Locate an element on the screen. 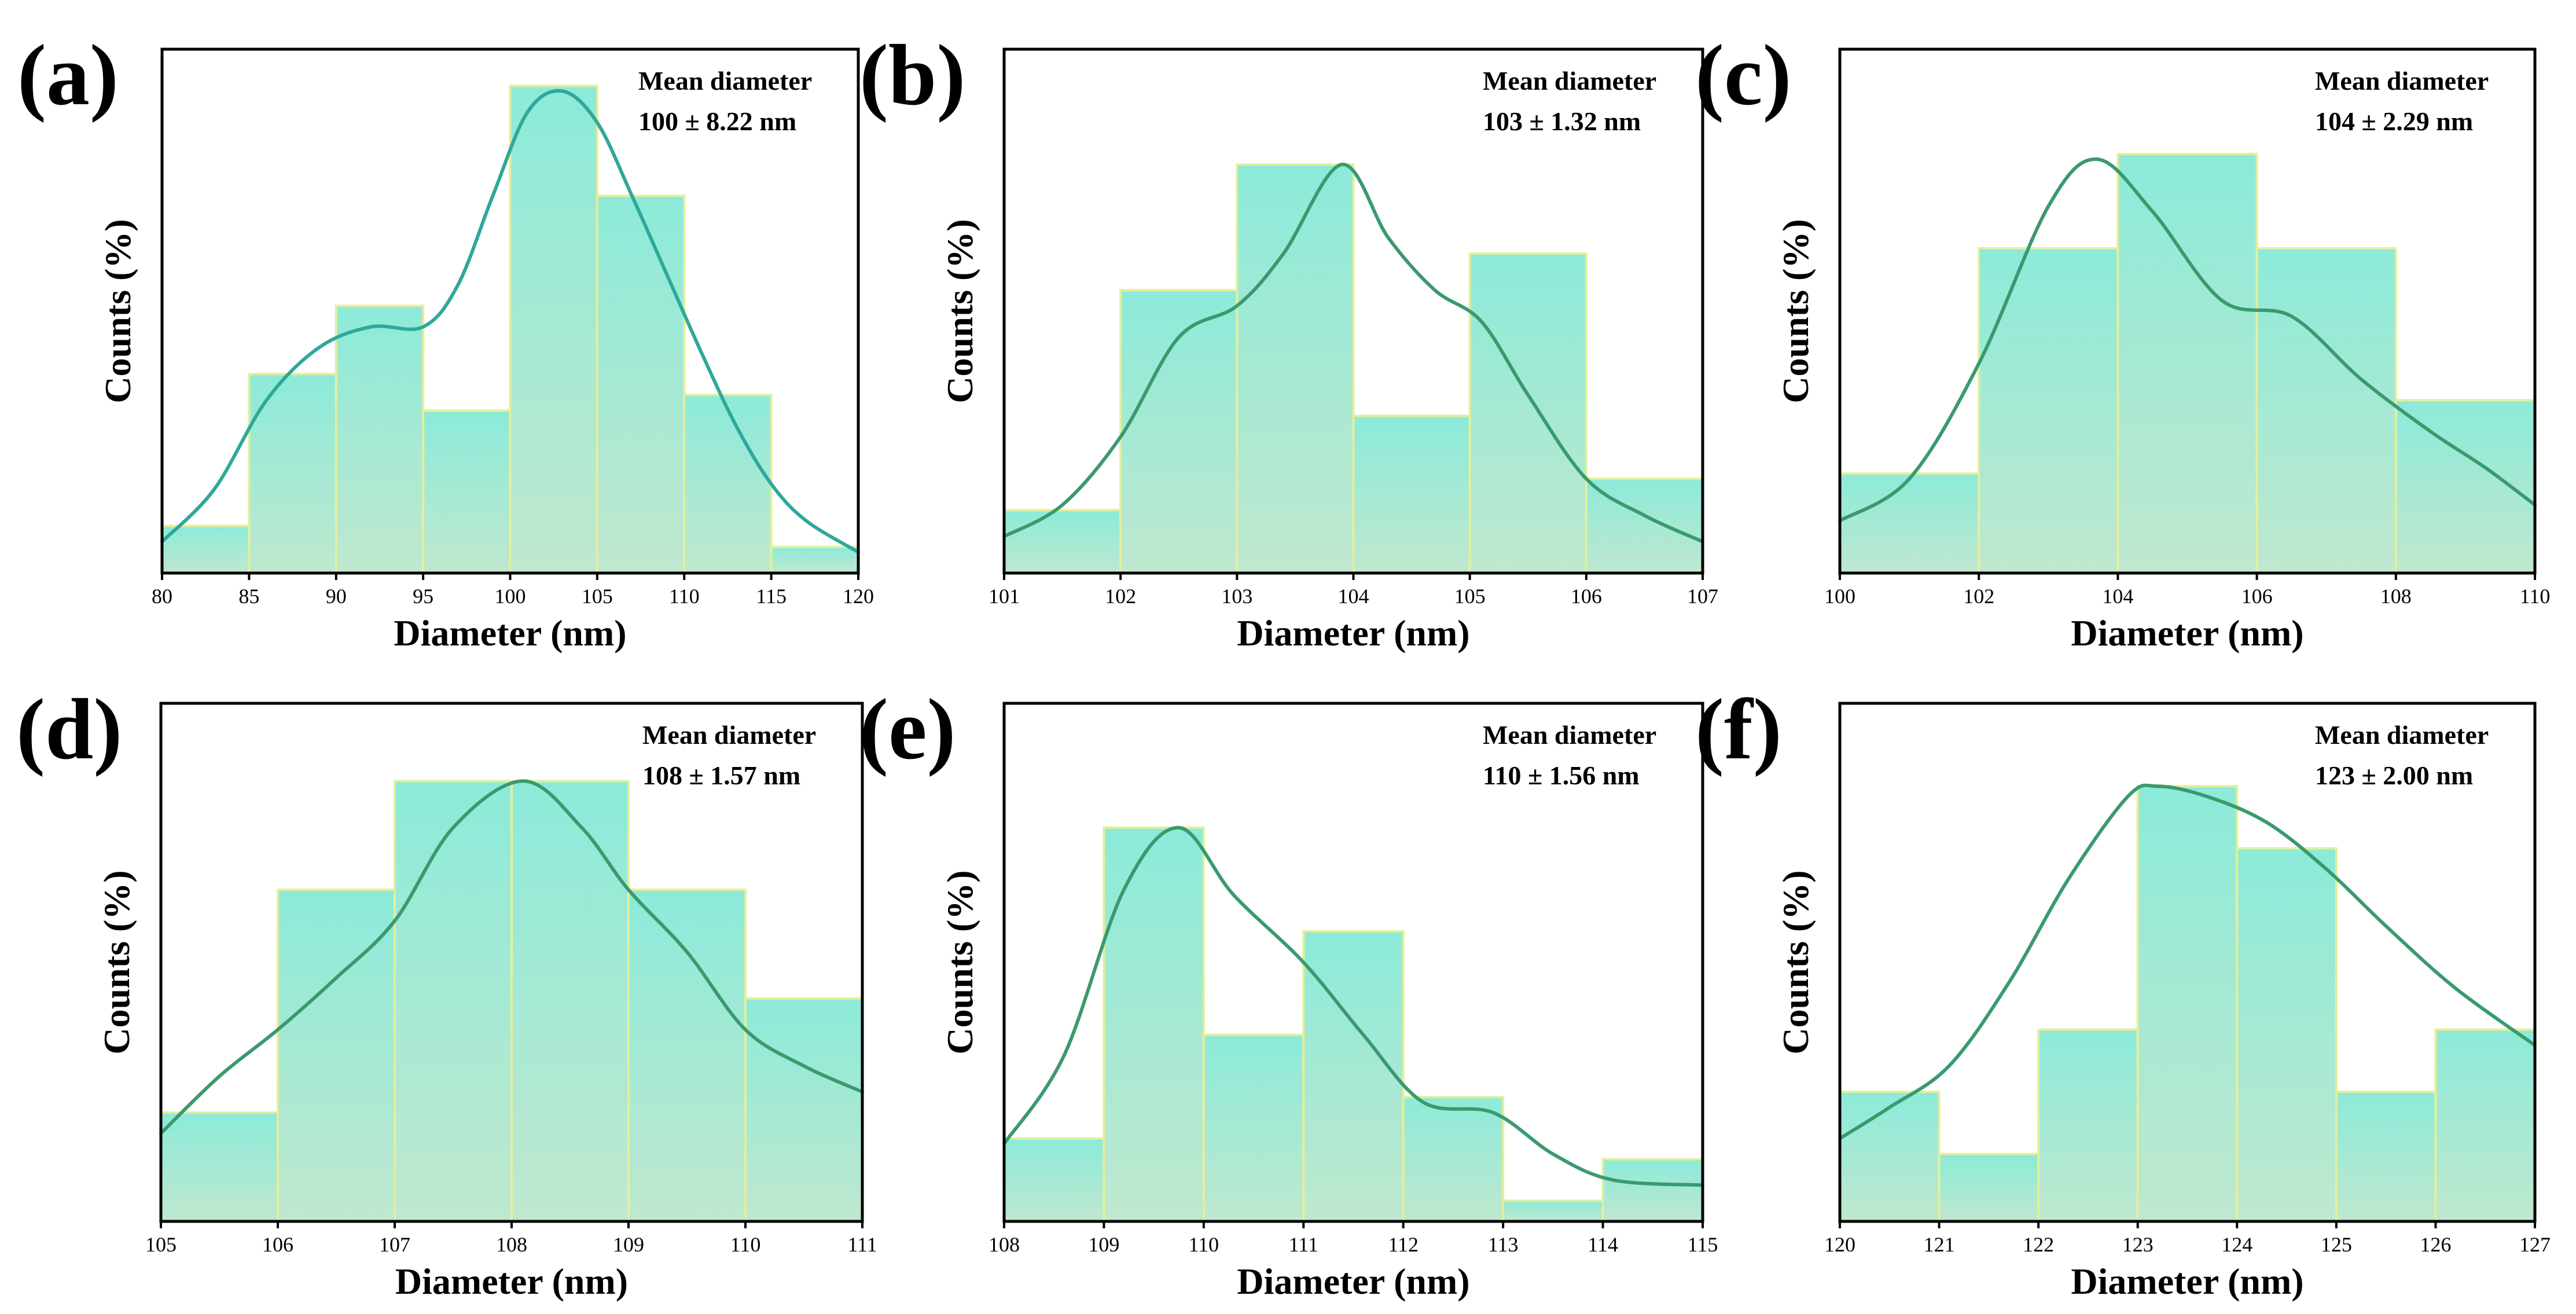 This screenshot has width=2576, height=1314. x-tick-label: 103 is located at coordinates (1237, 596).